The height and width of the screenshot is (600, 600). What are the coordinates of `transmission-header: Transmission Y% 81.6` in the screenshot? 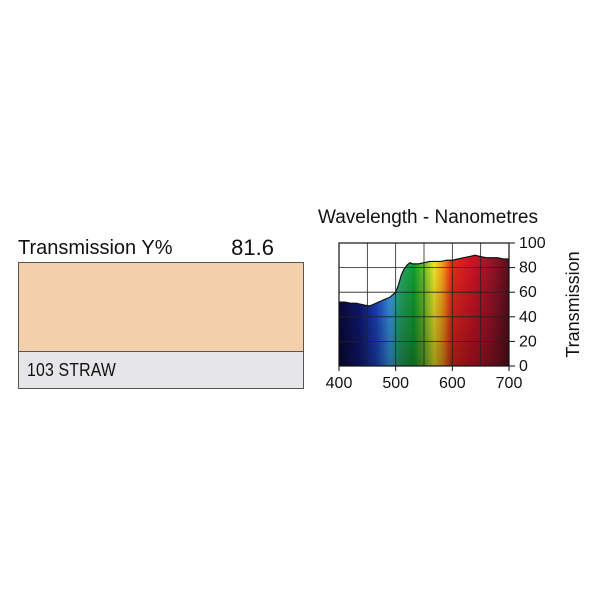 It's located at (161, 248).